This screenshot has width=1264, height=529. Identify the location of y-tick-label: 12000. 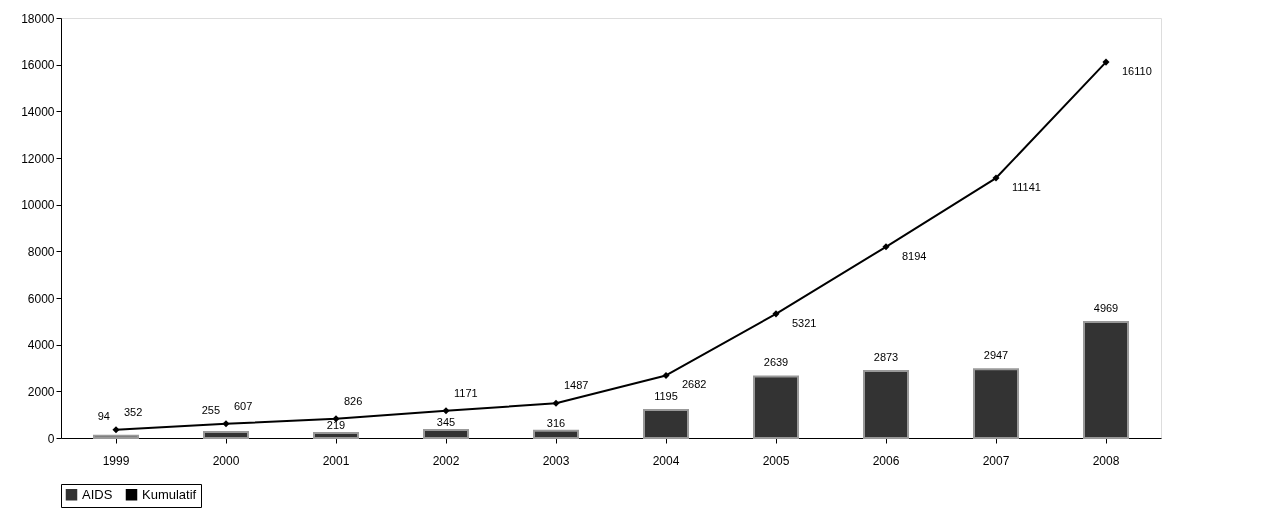
(38, 158).